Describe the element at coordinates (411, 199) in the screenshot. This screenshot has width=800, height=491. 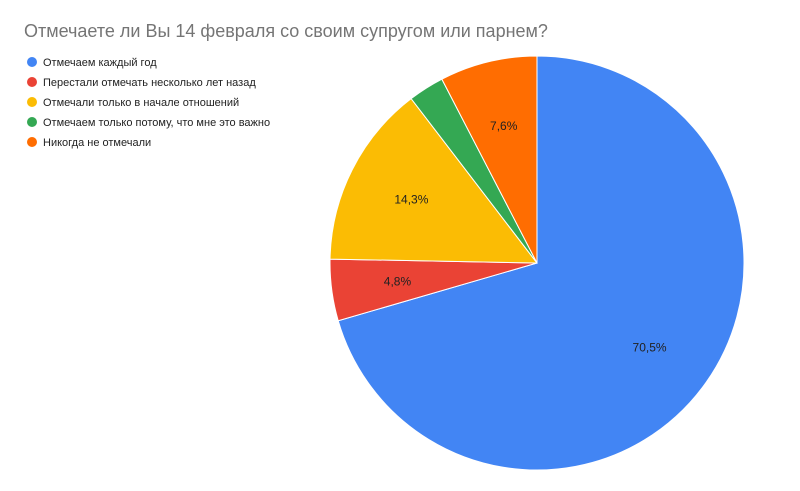
I see `slice-value-label: 14,3%` at that location.